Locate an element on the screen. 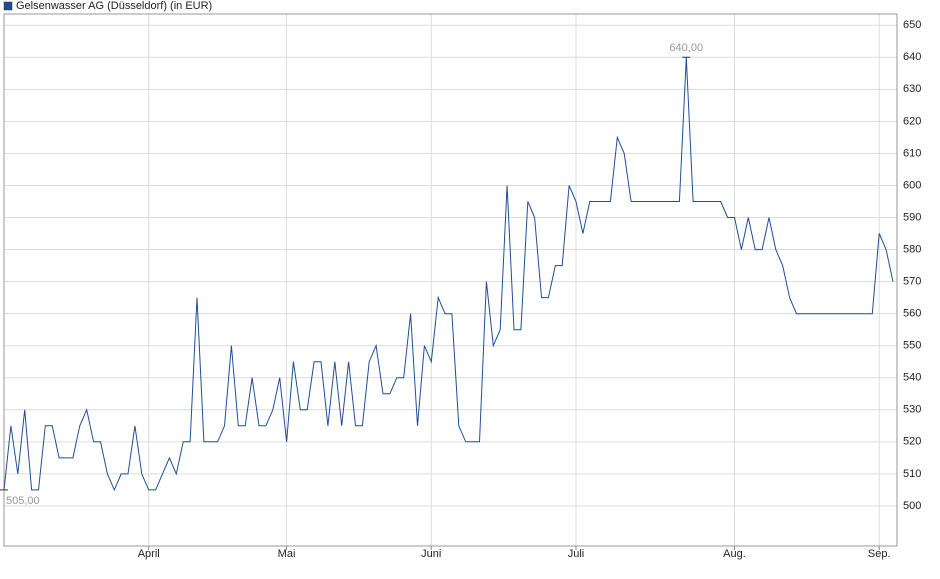 The image size is (940, 579). y-tick-label: 610 is located at coordinates (912, 153).